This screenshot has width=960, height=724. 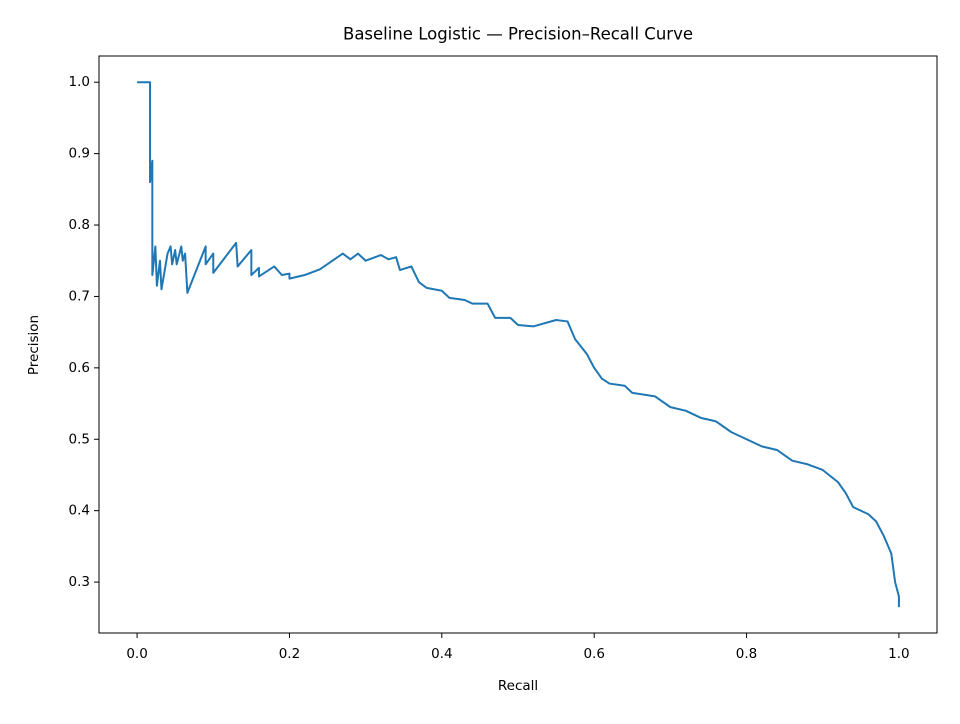 I want to click on y-tick-label: 0.3, so click(x=79, y=582).